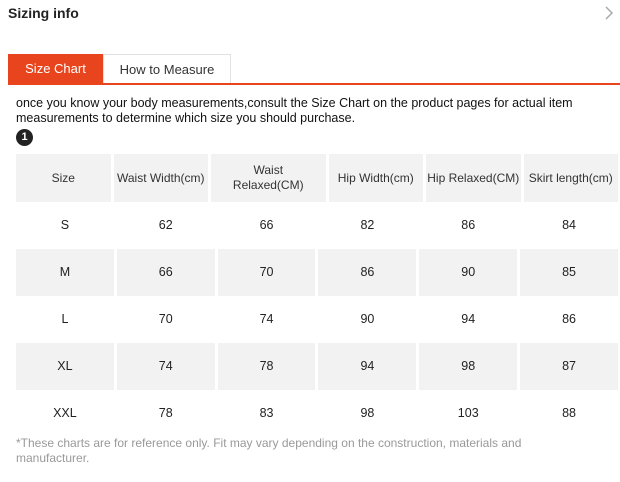 This screenshot has width=620, height=482. Describe the element at coordinates (570, 178) in the screenshot. I see `header-skirt-length: Skirt length(cm)` at that location.